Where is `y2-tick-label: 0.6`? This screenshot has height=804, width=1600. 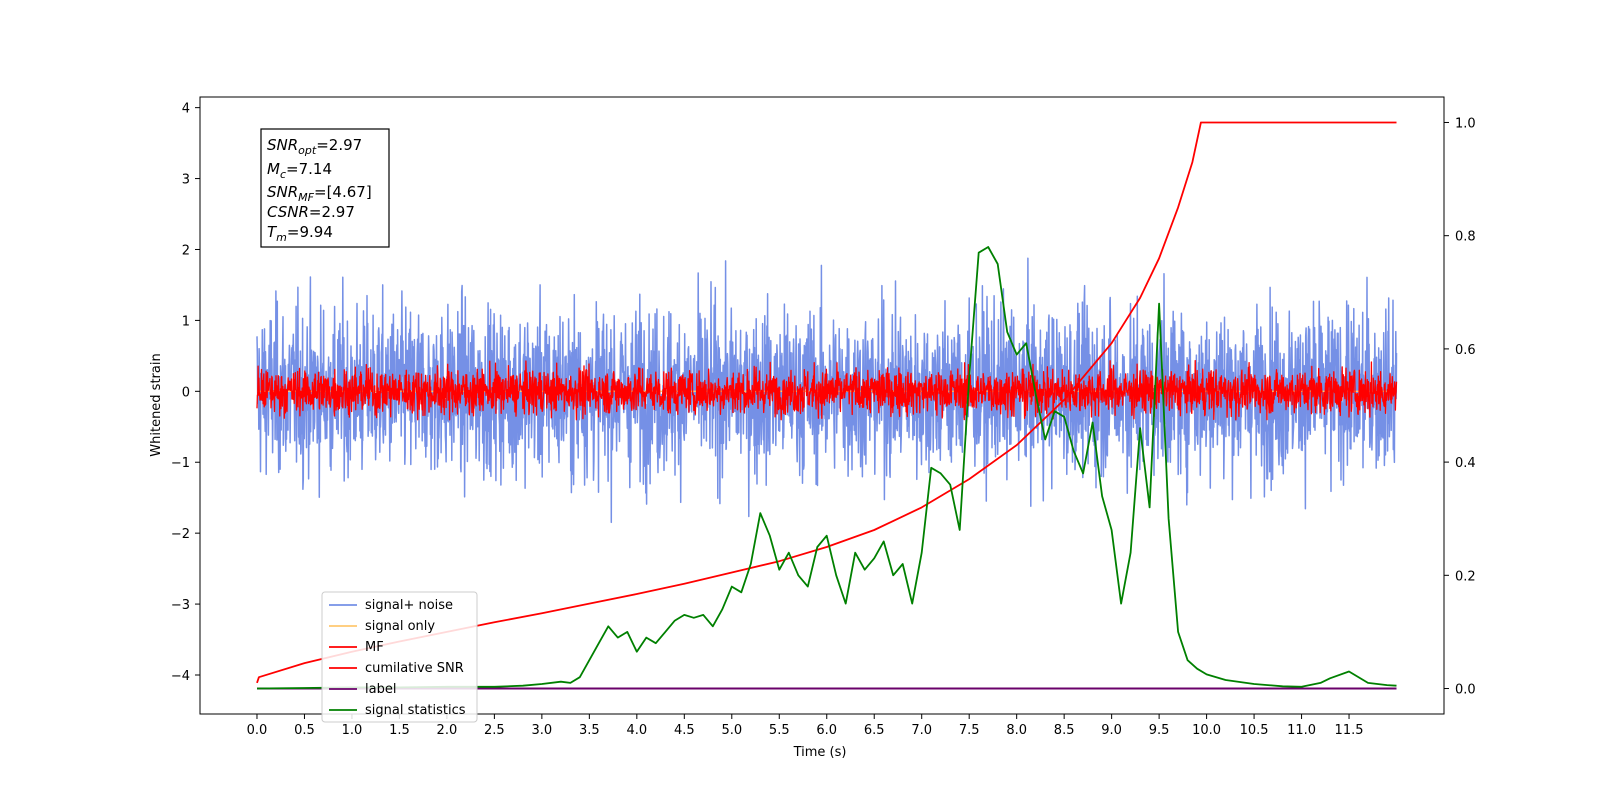 y2-tick-label: 0.6 is located at coordinates (1465, 350).